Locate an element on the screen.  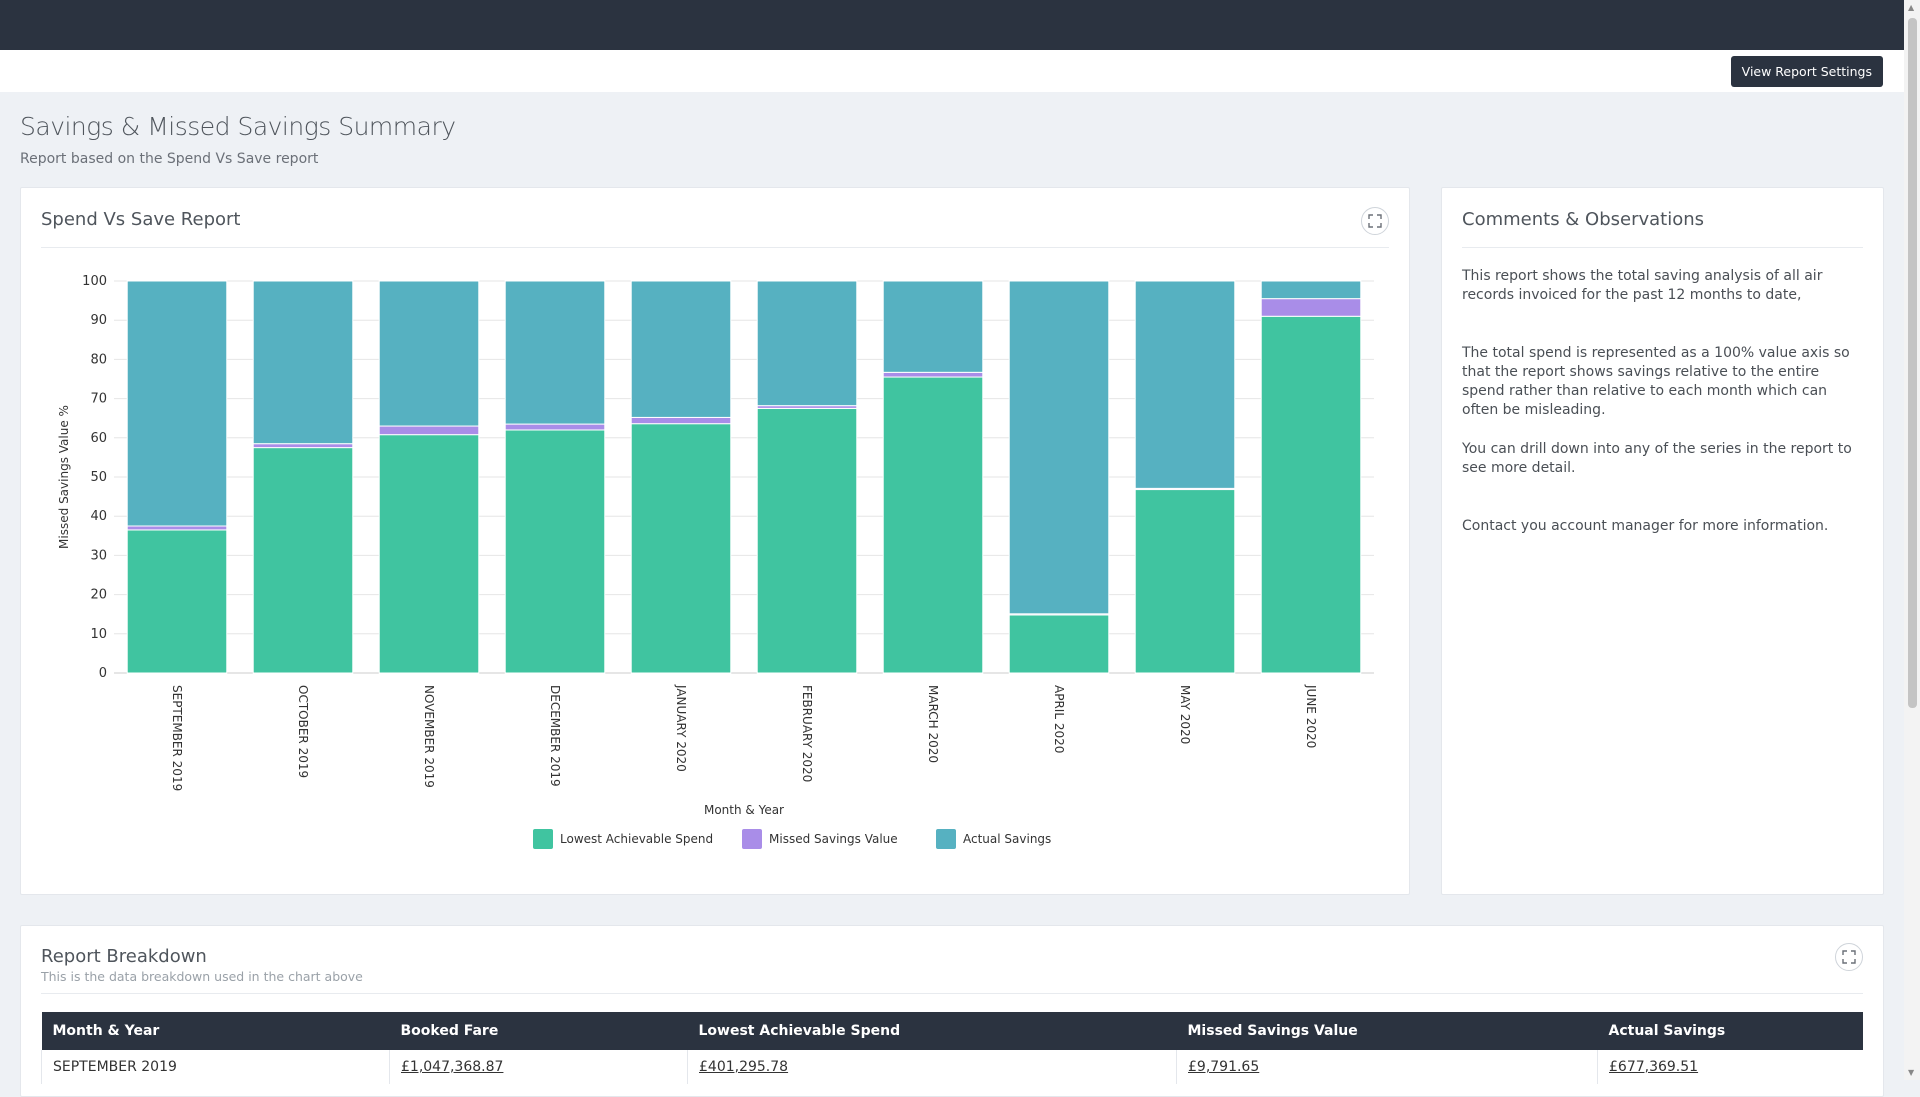
page-title: Savings & Missed Savings Summary is located at coordinates (238, 126).